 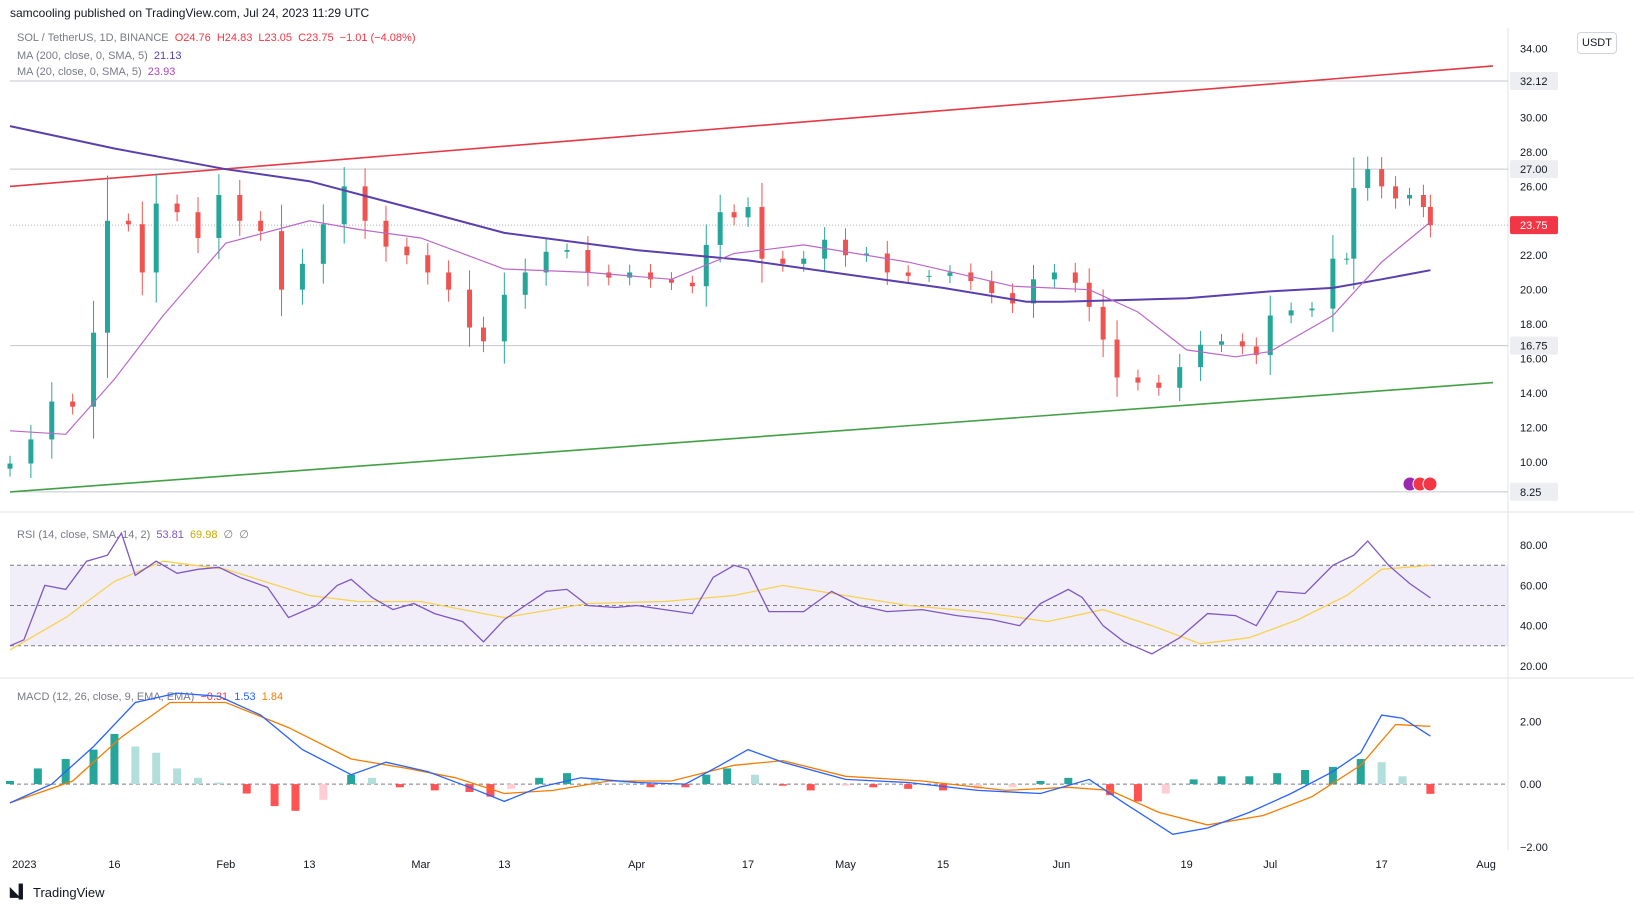 I want to click on price-axis-tick: 12.00, so click(x=1534, y=428).